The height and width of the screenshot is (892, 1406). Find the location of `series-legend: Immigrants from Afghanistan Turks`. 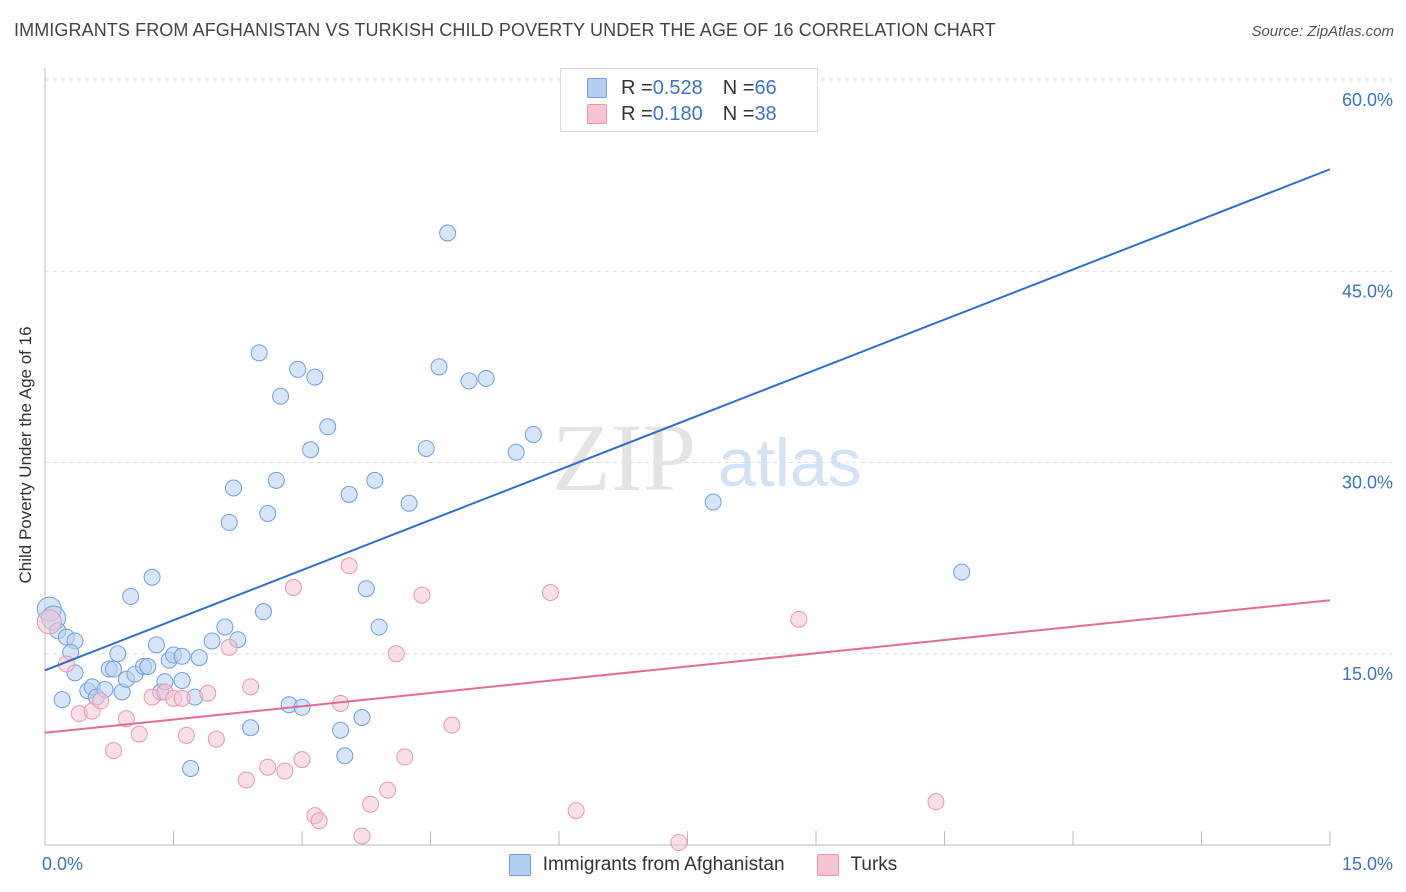

series-legend: Immigrants from Afghanistan Turks is located at coordinates (703, 865).